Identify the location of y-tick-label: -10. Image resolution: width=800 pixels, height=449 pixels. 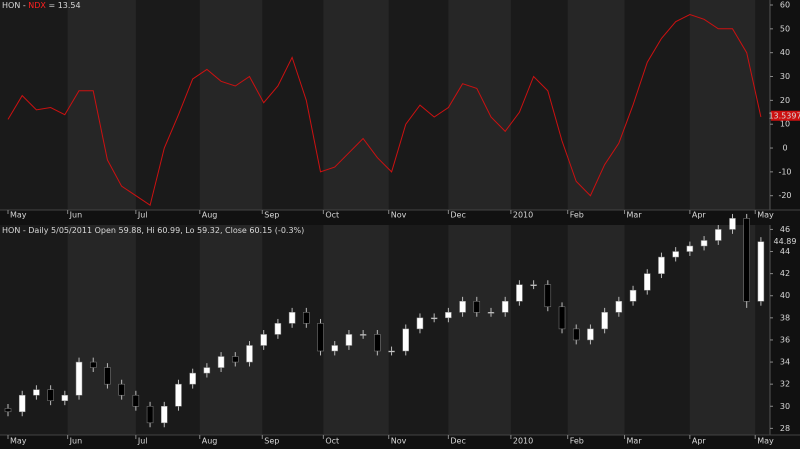
(784, 171).